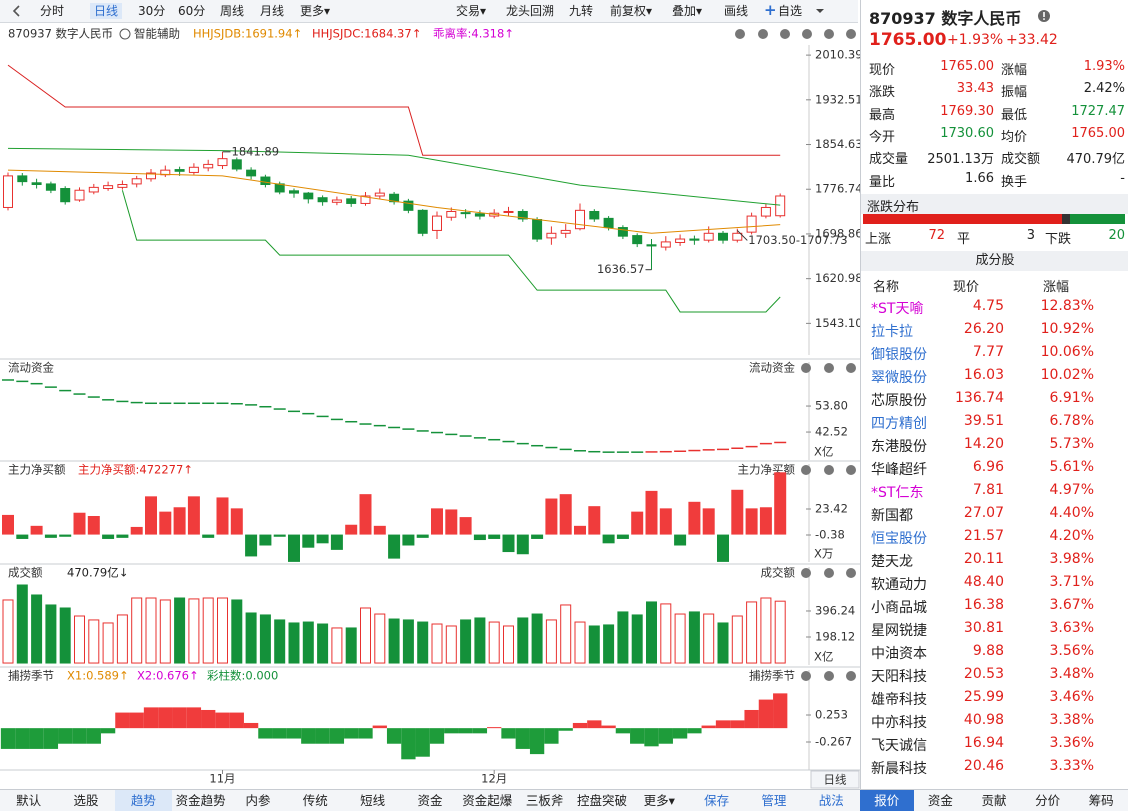  What do you see at coordinates (899, 424) in the screenshot?
I see `stock-name: 四方精创` at bounding box center [899, 424].